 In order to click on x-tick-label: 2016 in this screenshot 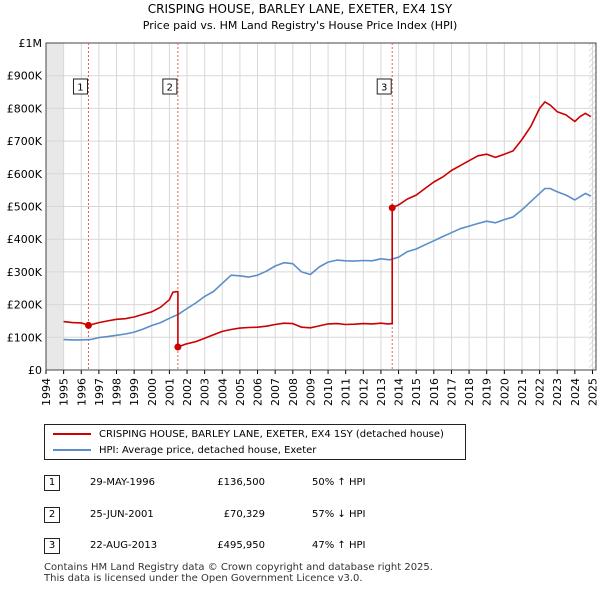, I will do `click(434, 392)`.